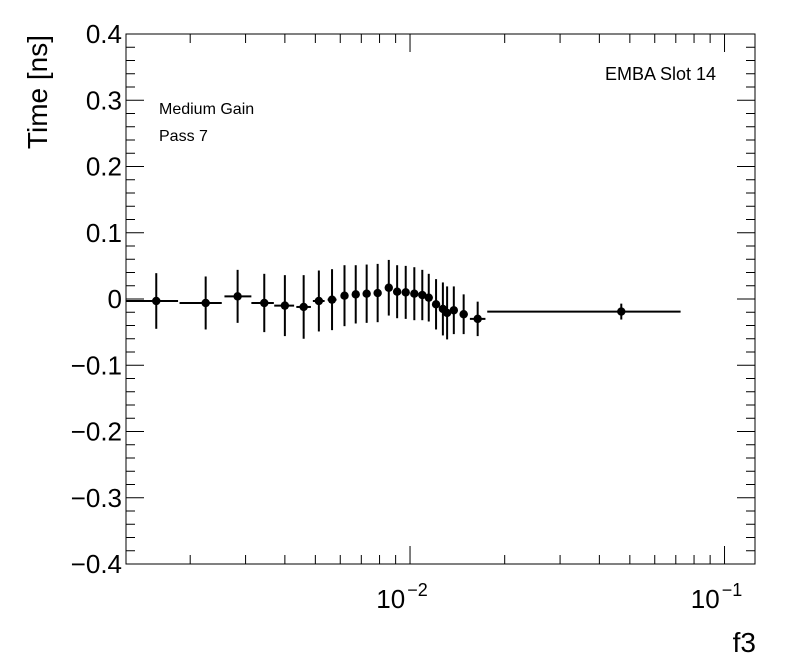 The height and width of the screenshot is (672, 796). I want to click on y-tick-label: −0.4, so click(96, 564).